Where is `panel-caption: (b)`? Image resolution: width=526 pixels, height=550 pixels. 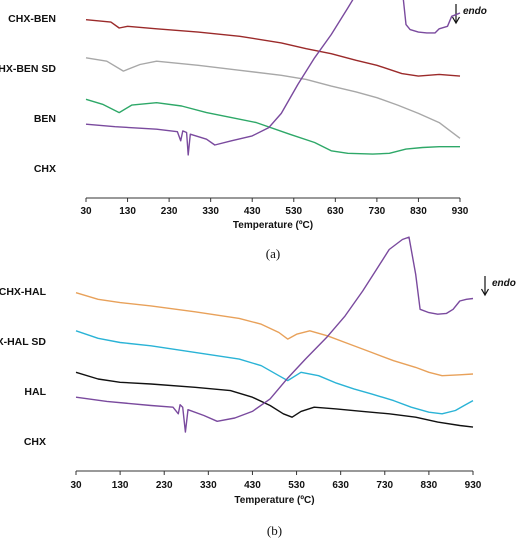
panel-caption: (b) is located at coordinates (274, 530).